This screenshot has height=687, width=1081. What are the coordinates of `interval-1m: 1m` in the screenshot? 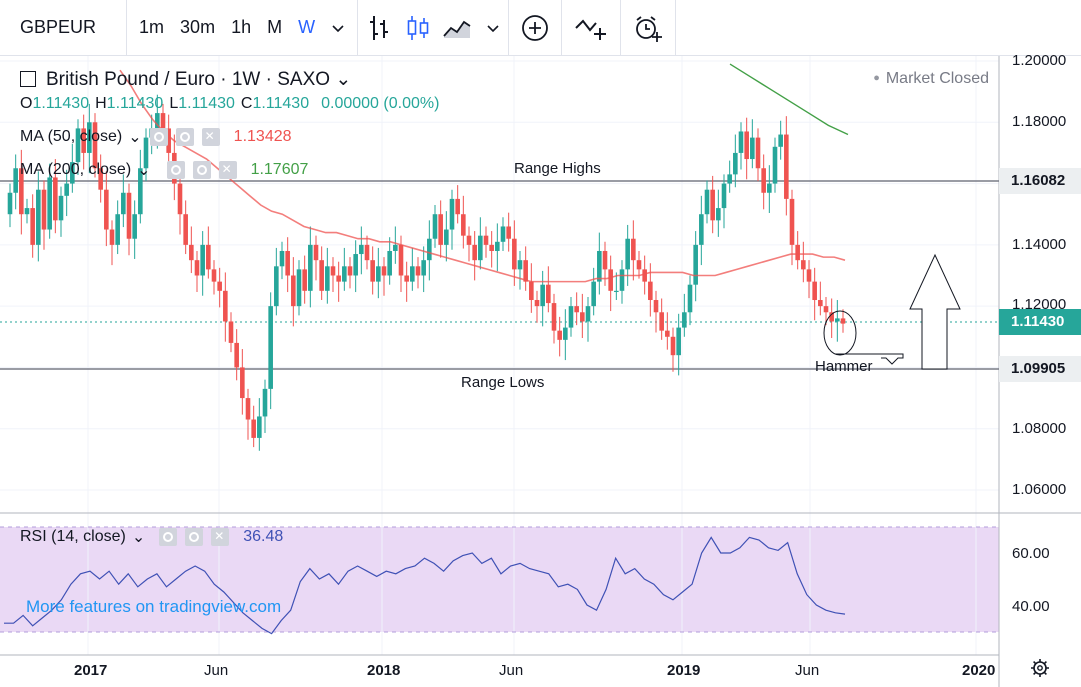 It's located at (152, 27).